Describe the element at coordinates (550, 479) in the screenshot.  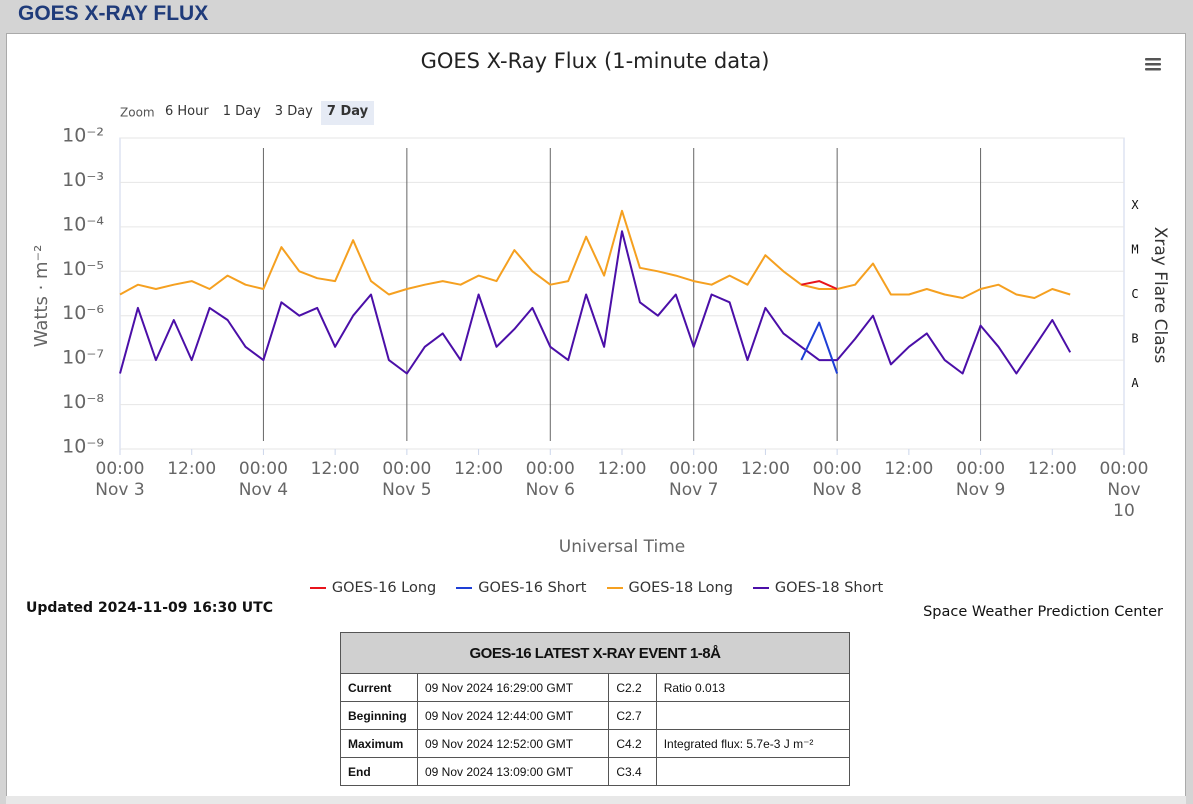
I see `x-tick-label: 00:00 Nov 6` at that location.